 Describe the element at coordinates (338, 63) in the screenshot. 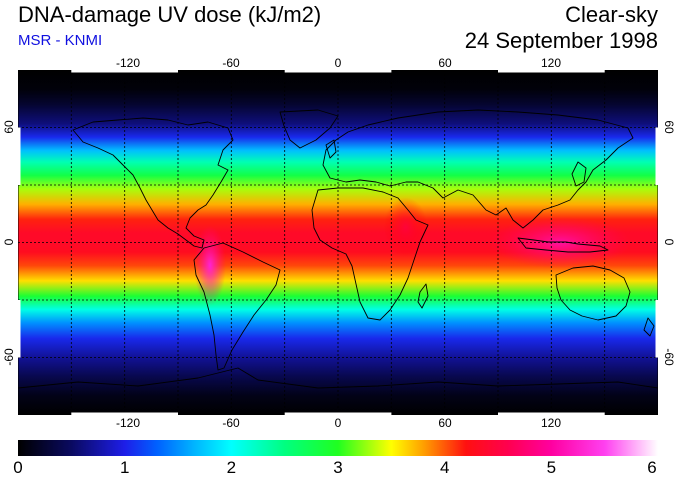

I see `lon-tick-top: 0` at that location.